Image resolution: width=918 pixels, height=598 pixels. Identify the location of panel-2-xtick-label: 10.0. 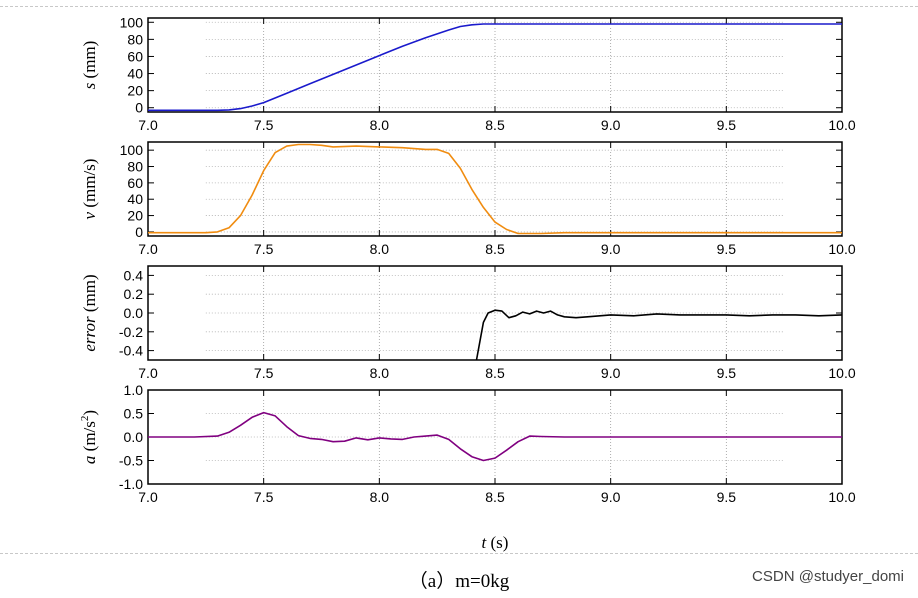
(841, 249).